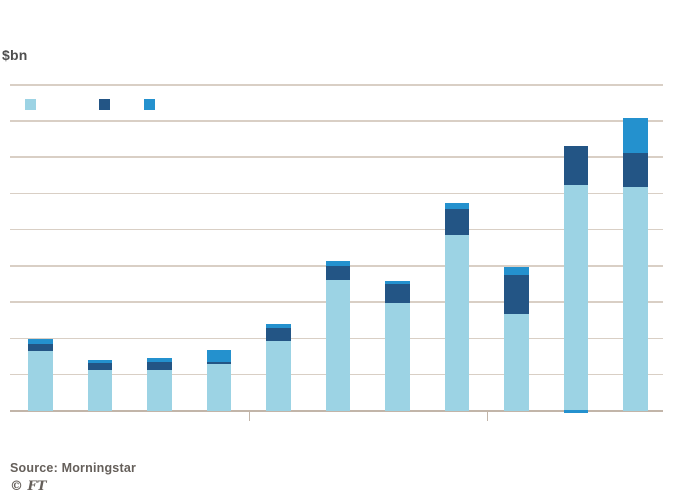 This screenshot has height=500, width=700. What do you see at coordinates (149, 104) in the screenshot?
I see `bright-blue-series-swatch` at bounding box center [149, 104].